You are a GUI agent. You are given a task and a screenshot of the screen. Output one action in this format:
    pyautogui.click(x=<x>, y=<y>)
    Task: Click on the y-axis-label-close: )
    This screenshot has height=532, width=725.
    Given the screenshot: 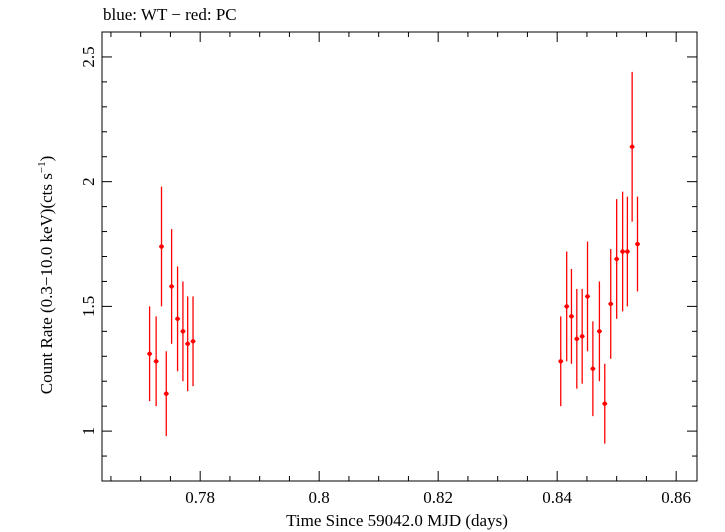 What is the action you would take?
    pyautogui.click(x=46, y=159)
    